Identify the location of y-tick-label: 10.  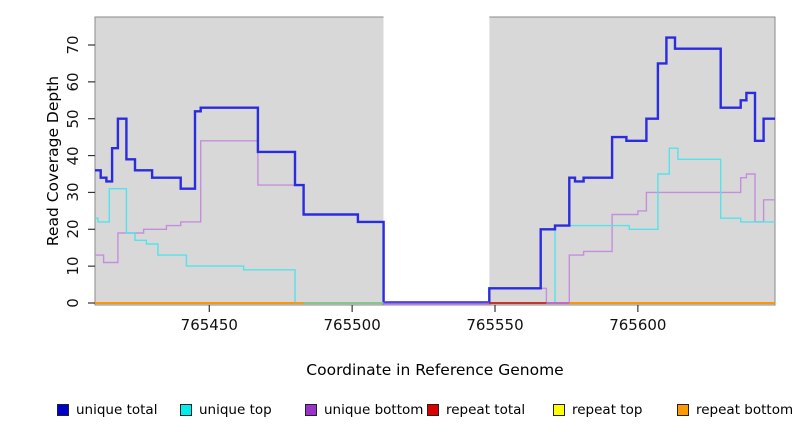
(73, 266).